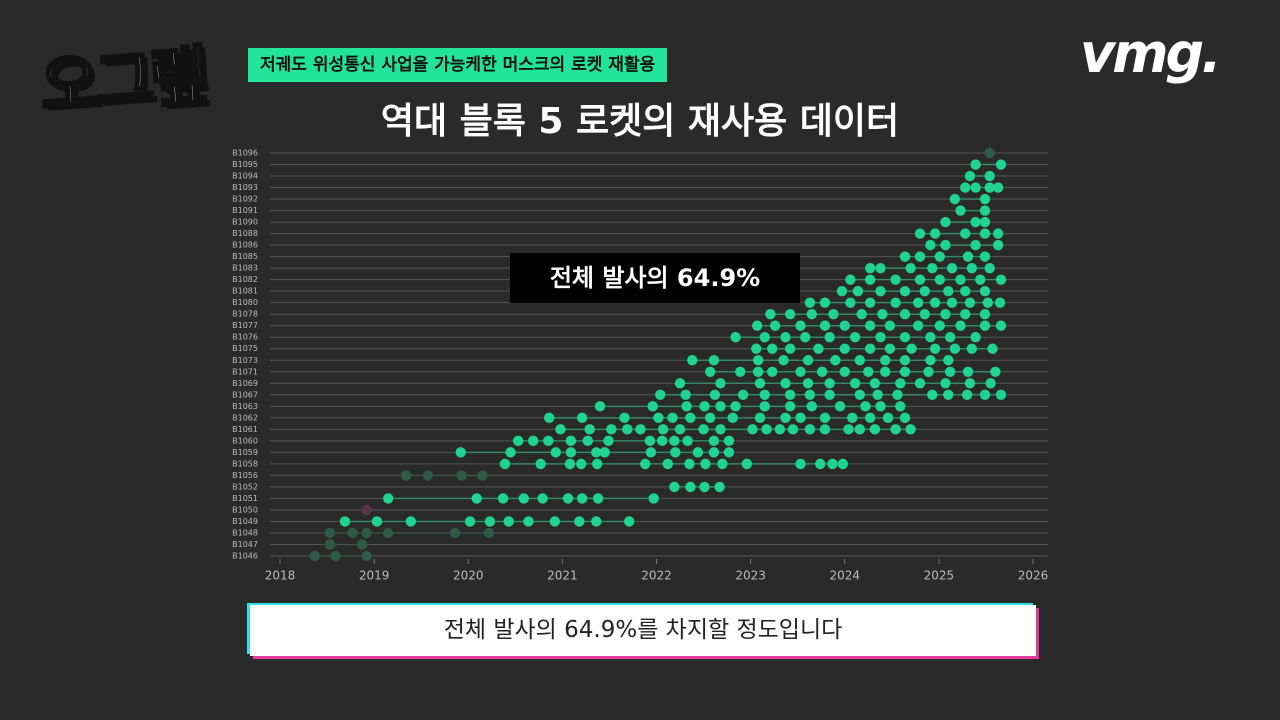 The width and height of the screenshot is (1280, 720). Describe the element at coordinates (245, 406) in the screenshot. I see `y-tick-label: B1063` at that location.